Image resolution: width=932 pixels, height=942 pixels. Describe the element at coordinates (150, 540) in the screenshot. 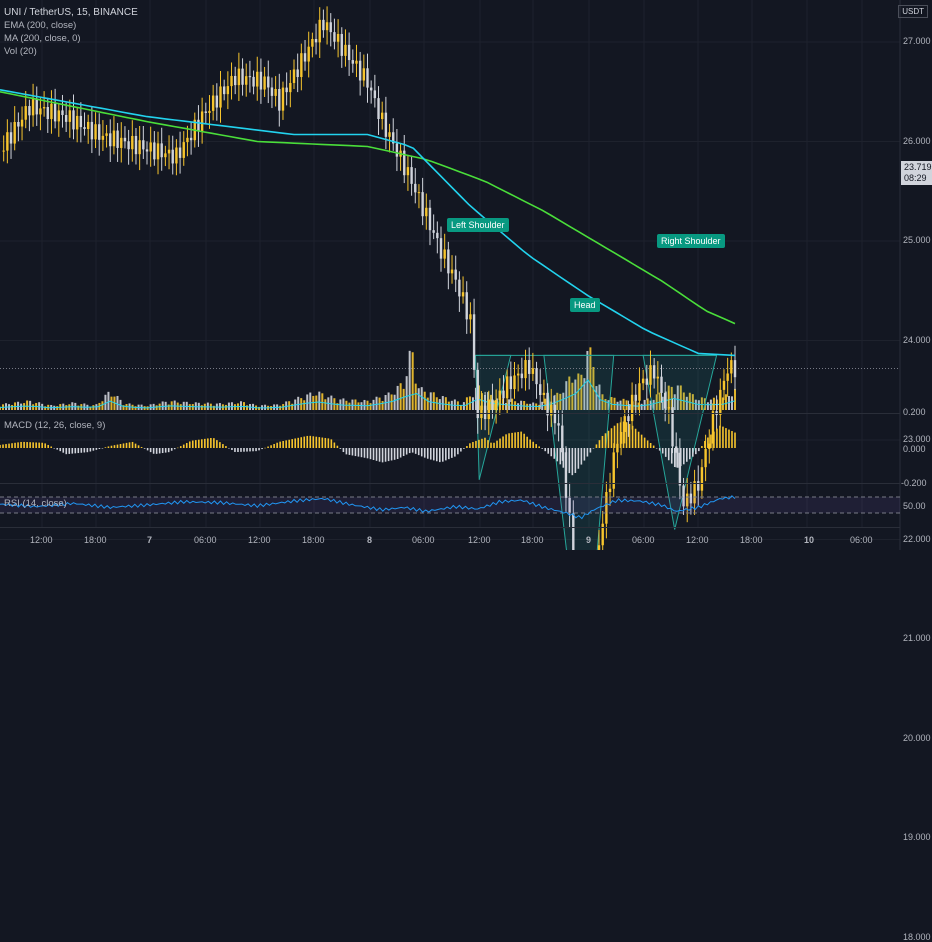

I see `time-tick-label: 7` at that location.